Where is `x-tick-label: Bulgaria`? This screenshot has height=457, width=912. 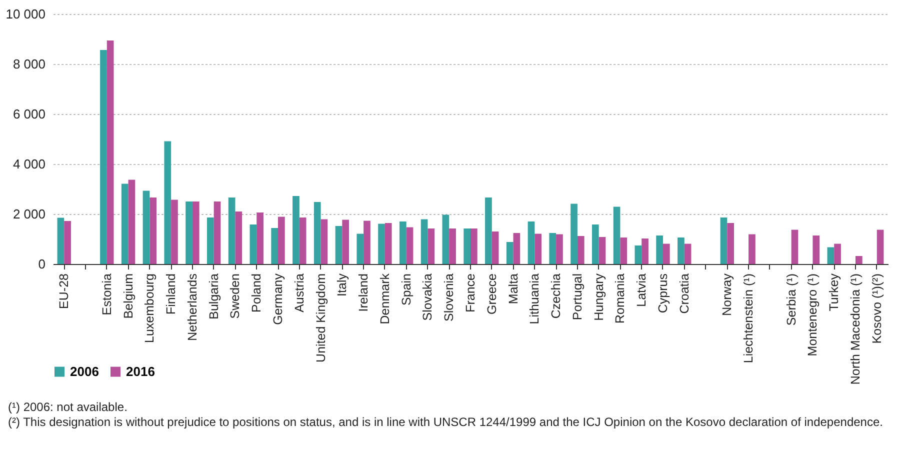
x-tick-label: Bulgaria is located at coordinates (213, 296).